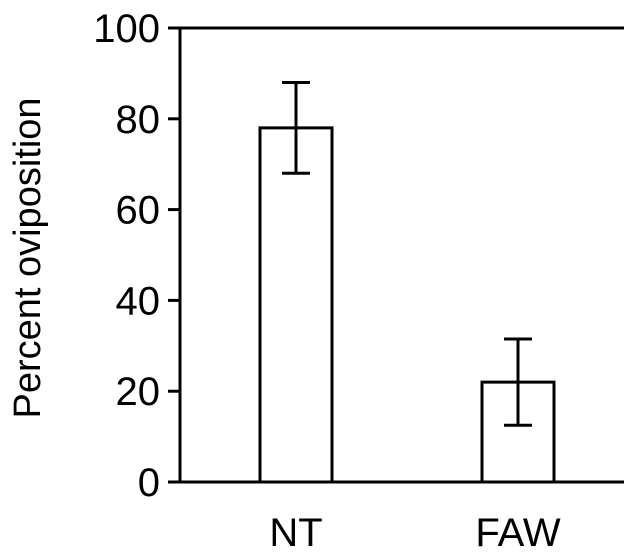  Describe the element at coordinates (138, 120) in the screenshot. I see `y-tick-label: 80` at that location.